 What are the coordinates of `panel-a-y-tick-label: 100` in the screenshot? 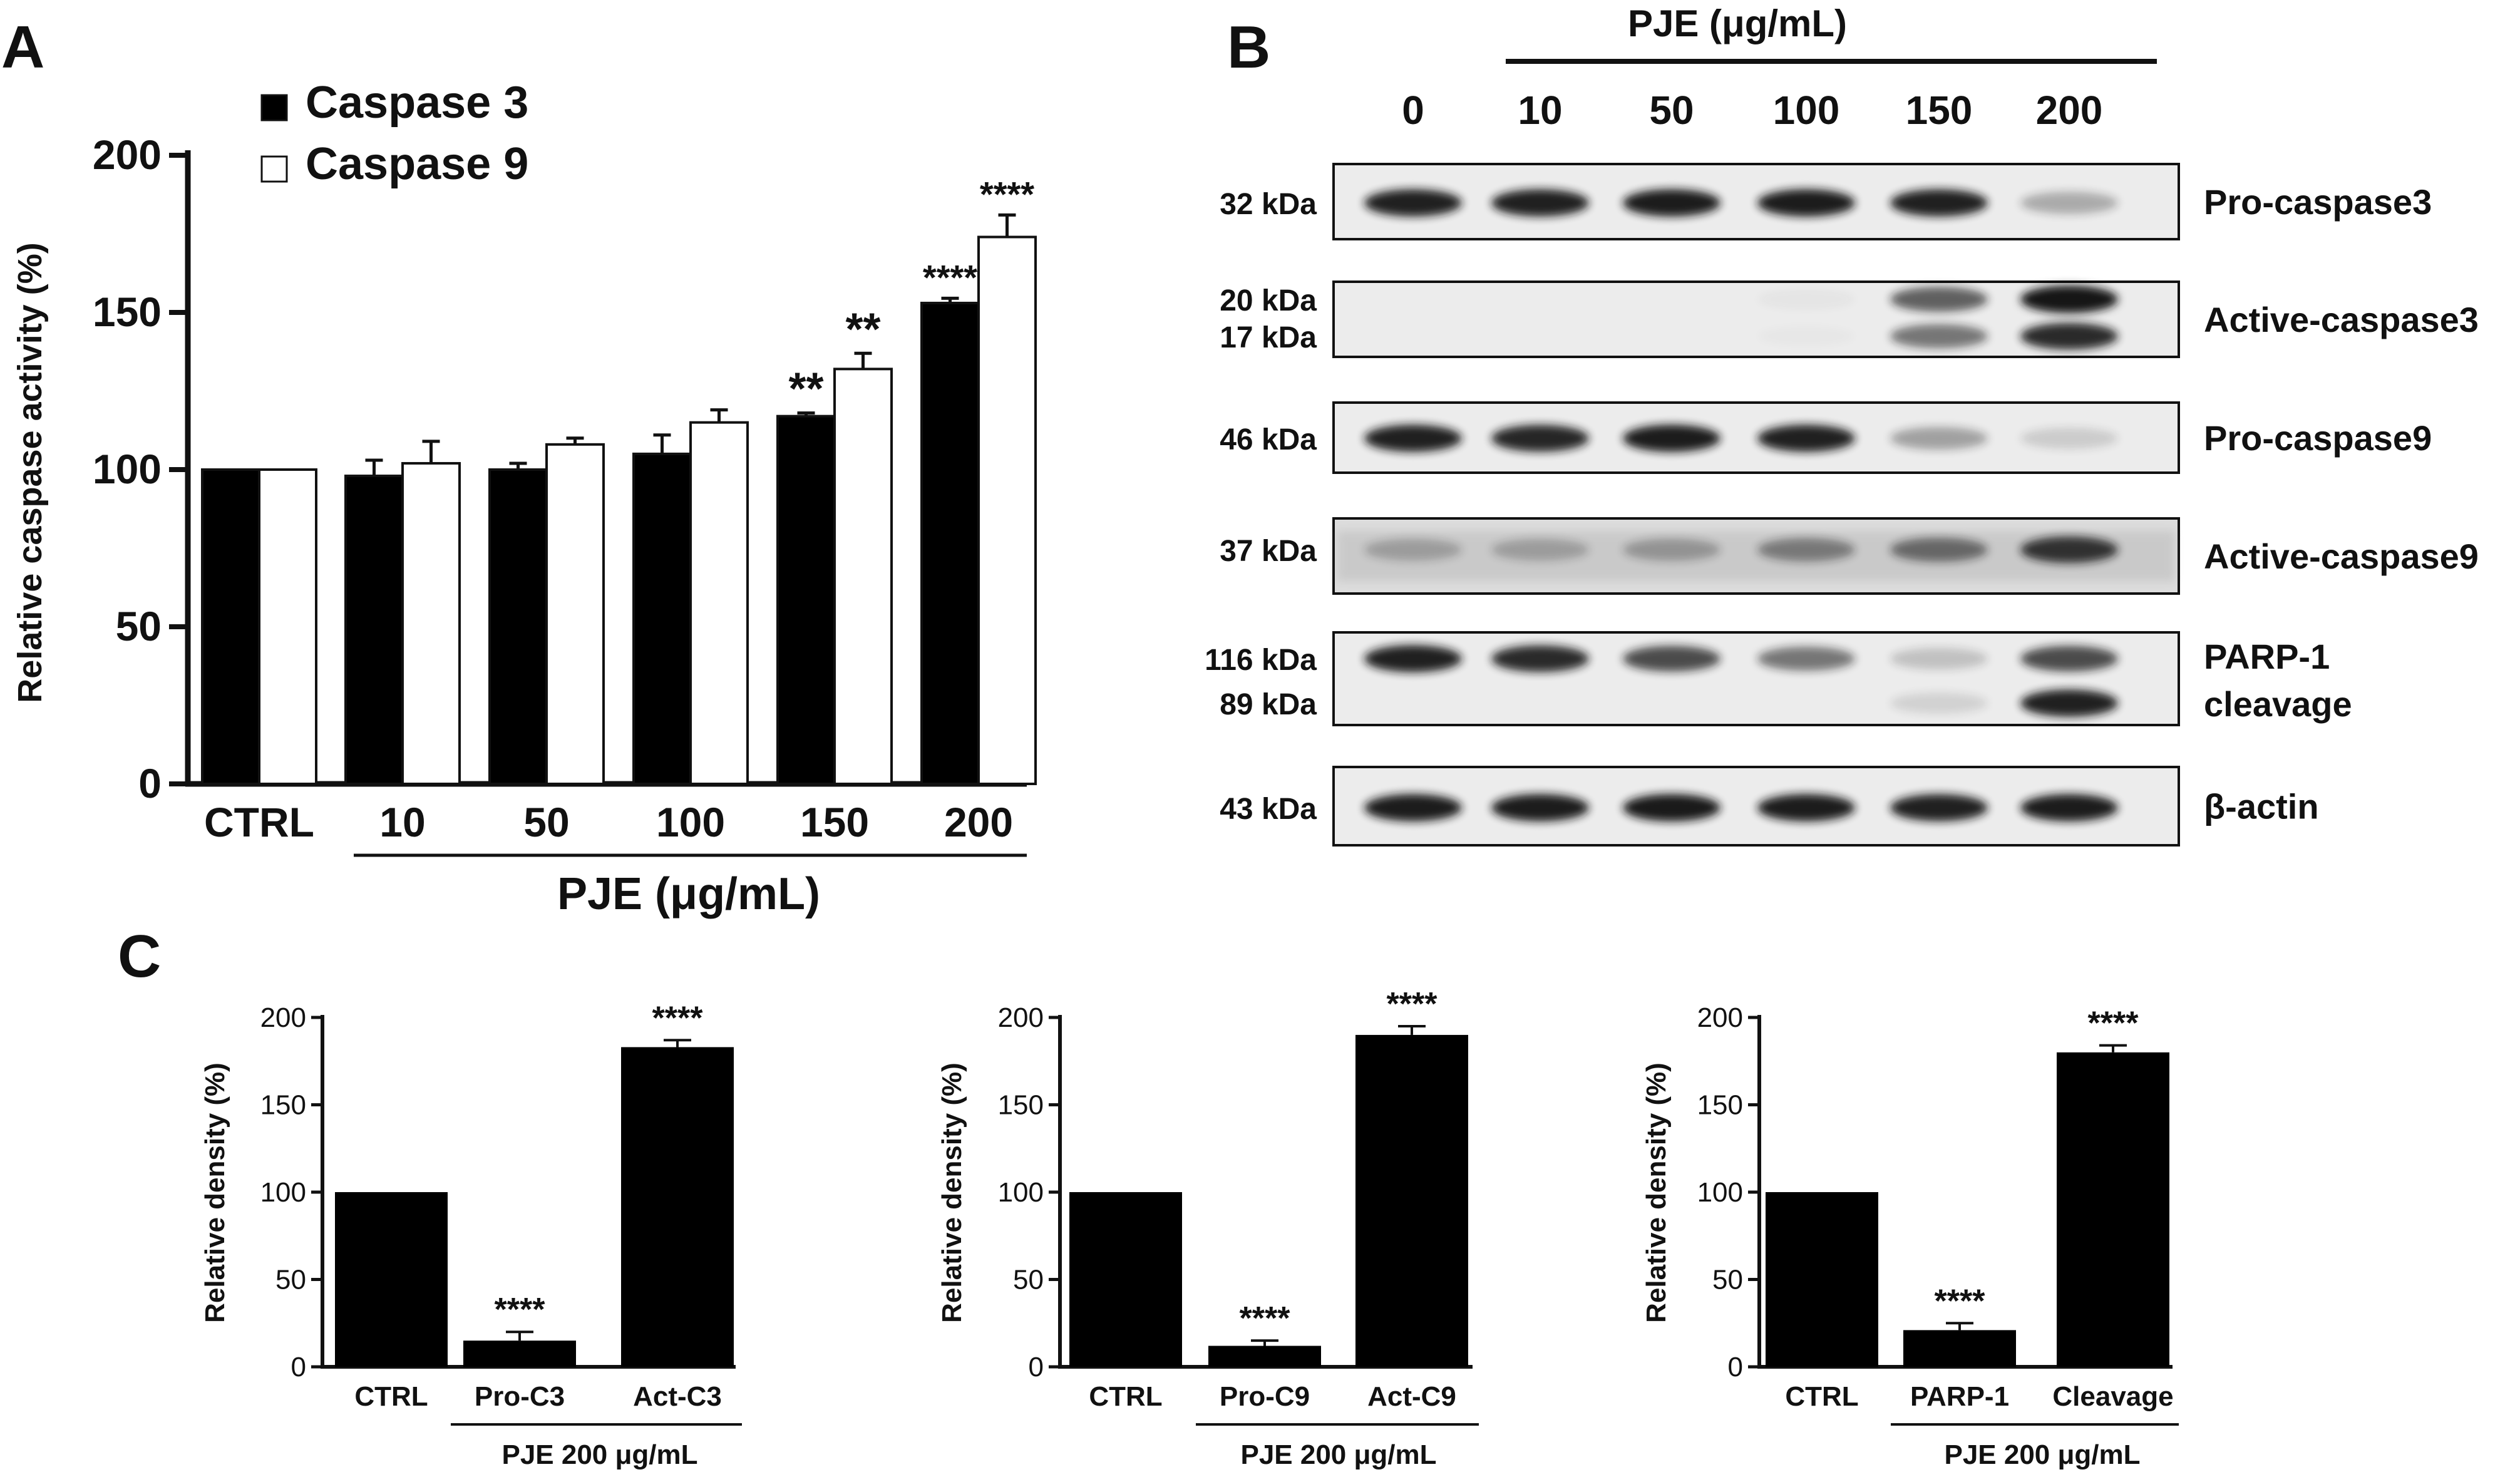 It's located at (128, 469).